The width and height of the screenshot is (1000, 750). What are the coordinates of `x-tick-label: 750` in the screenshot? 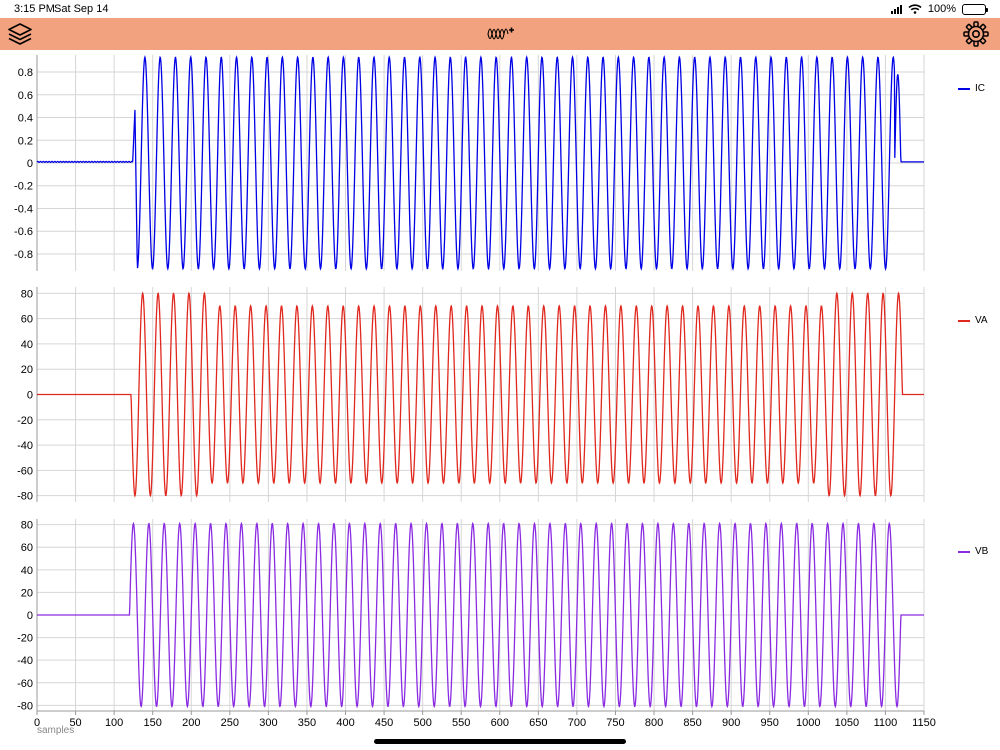 It's located at (615, 723).